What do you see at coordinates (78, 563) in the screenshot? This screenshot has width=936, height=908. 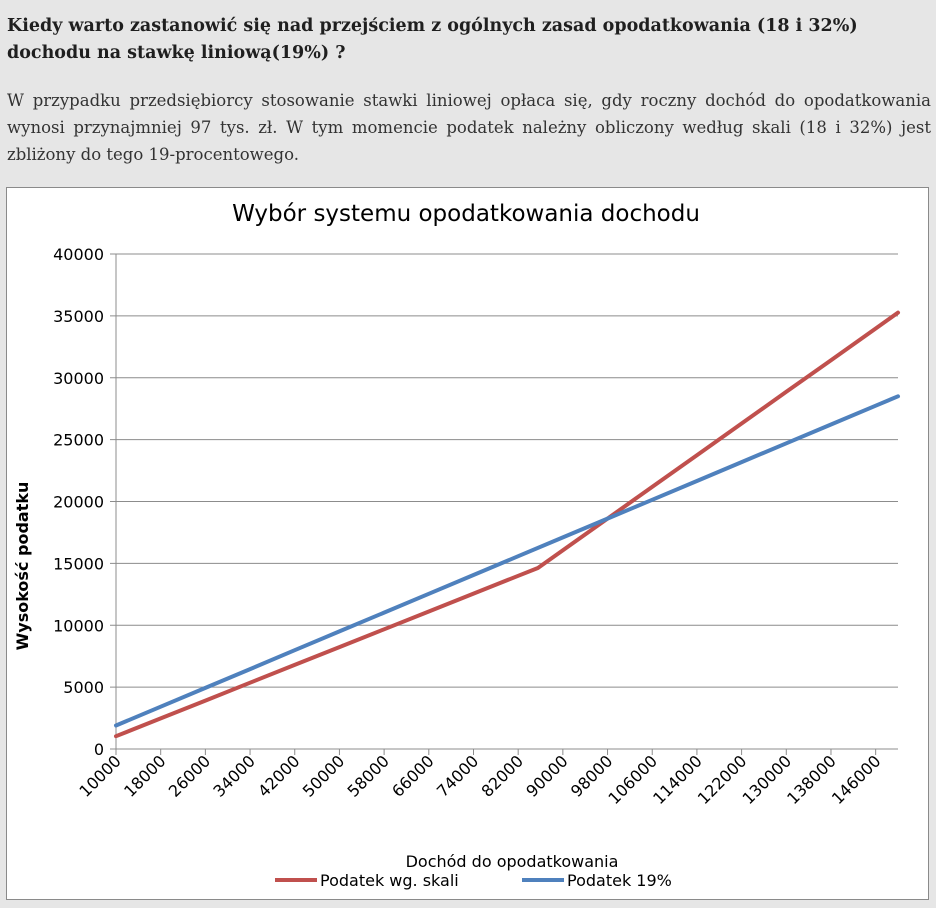 I see `y-tick-label: 15000` at bounding box center [78, 563].